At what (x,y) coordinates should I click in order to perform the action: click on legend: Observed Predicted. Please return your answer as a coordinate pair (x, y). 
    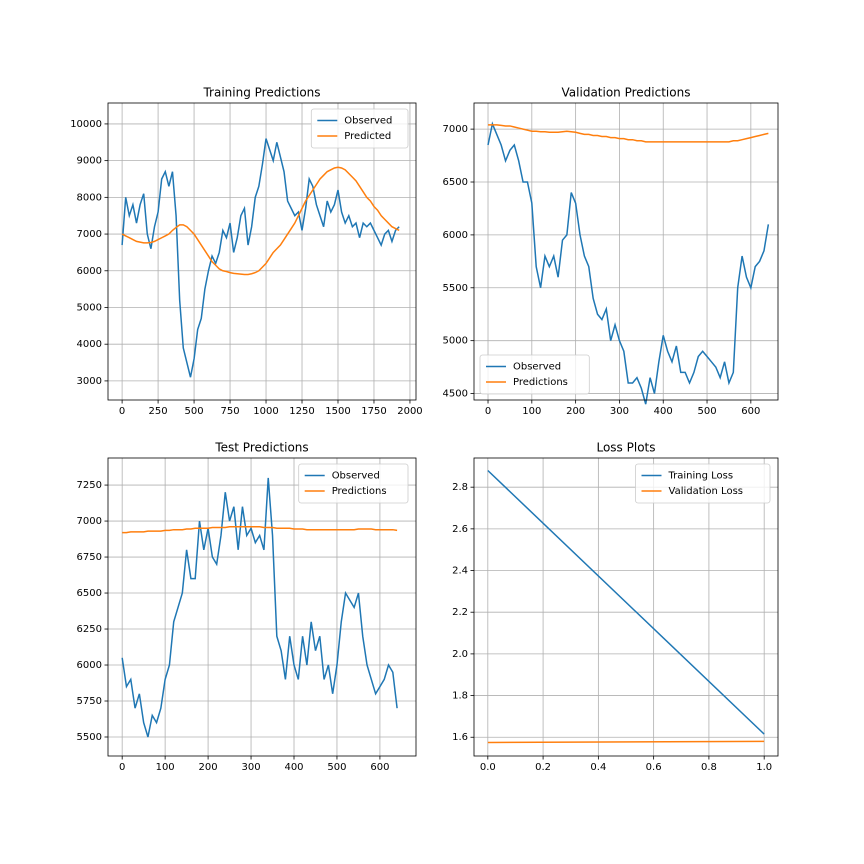
    Looking at the image, I should click on (359, 128).